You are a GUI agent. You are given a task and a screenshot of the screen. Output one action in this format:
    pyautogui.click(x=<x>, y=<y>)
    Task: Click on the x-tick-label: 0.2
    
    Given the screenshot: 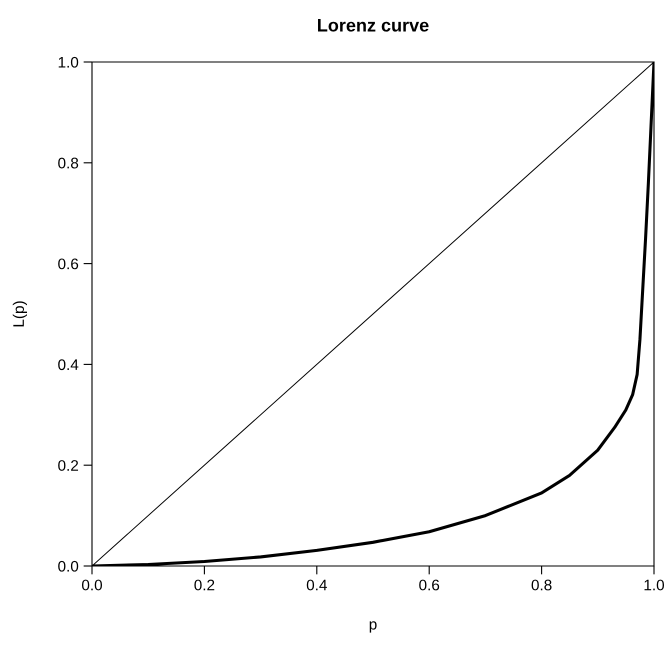 What is the action you would take?
    pyautogui.click(x=204, y=585)
    